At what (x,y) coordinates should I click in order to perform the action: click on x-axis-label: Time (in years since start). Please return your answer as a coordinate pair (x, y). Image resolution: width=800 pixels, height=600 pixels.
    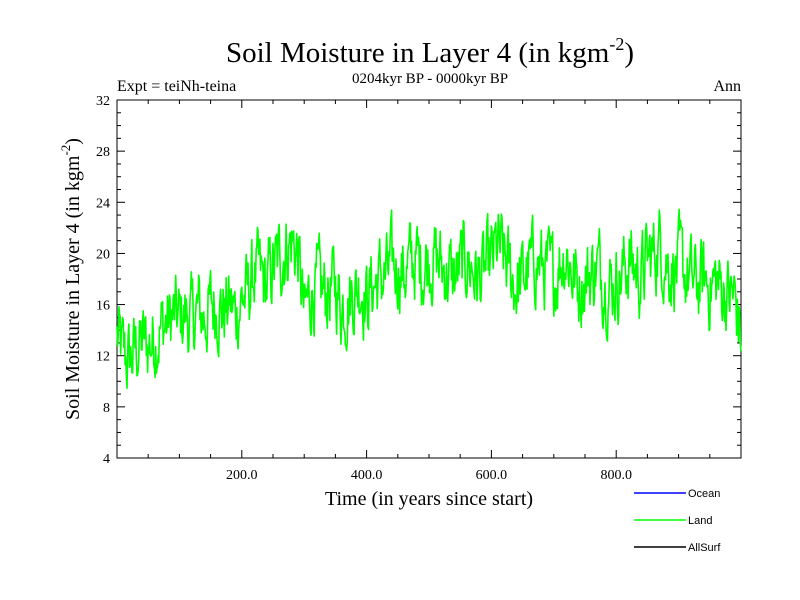
    Looking at the image, I should click on (429, 499).